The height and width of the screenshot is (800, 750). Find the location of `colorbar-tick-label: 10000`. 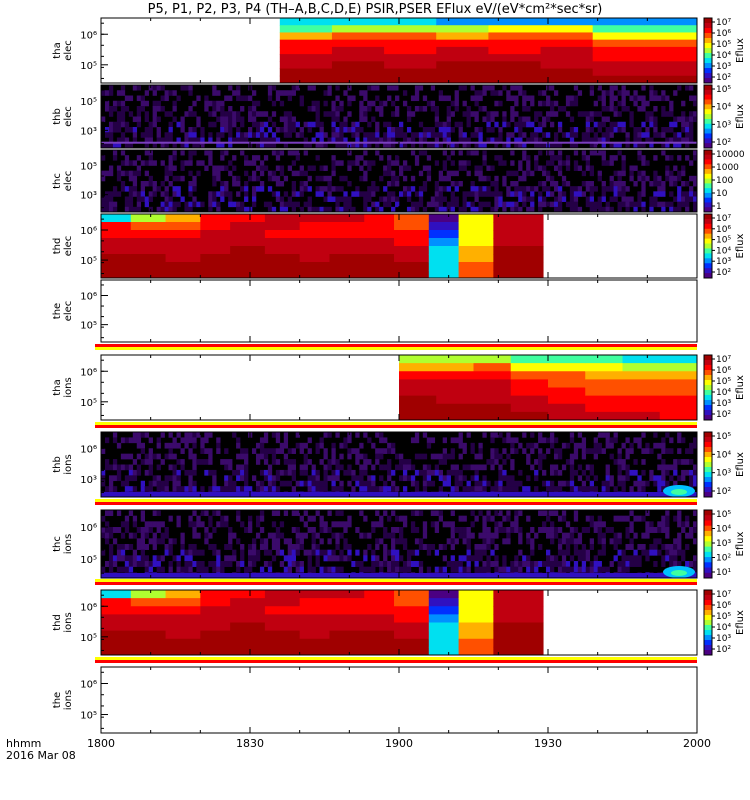

colorbar-tick-label: 10000 is located at coordinates (730, 155).